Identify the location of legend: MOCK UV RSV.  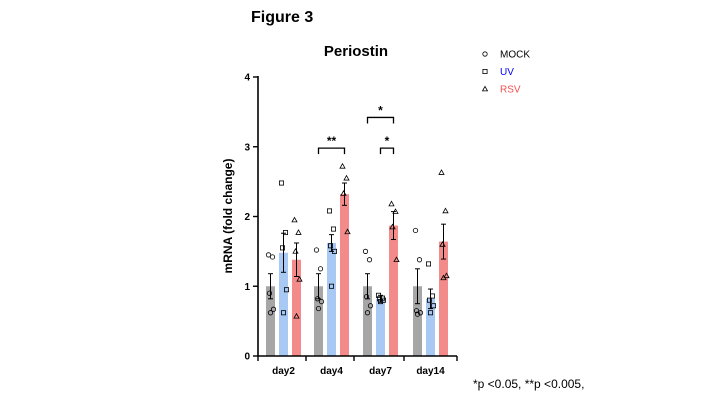
(505, 73).